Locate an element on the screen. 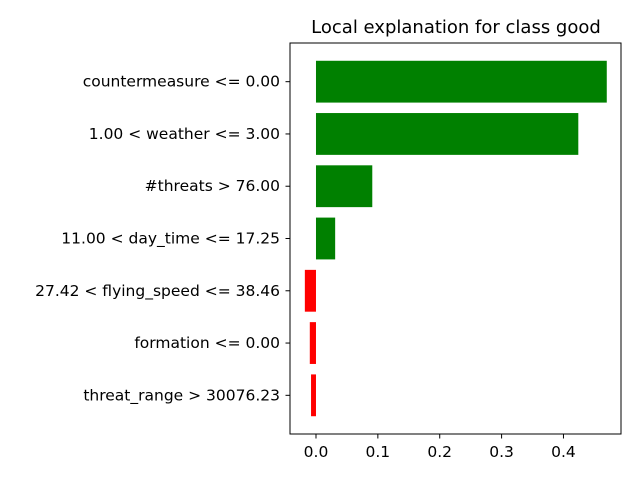 The width and height of the screenshot is (640, 480). x-axis-ticks: 0.0 0.1 0.2 0.3 0.4 is located at coordinates (440, 447).